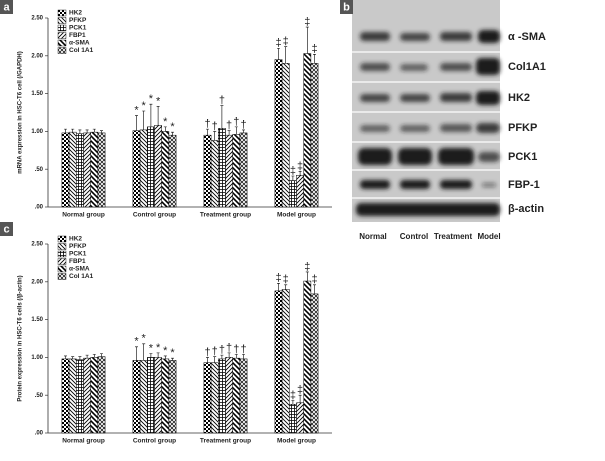 The height and width of the screenshot is (461, 605). I want to click on panel-label: b, so click(346, 7).